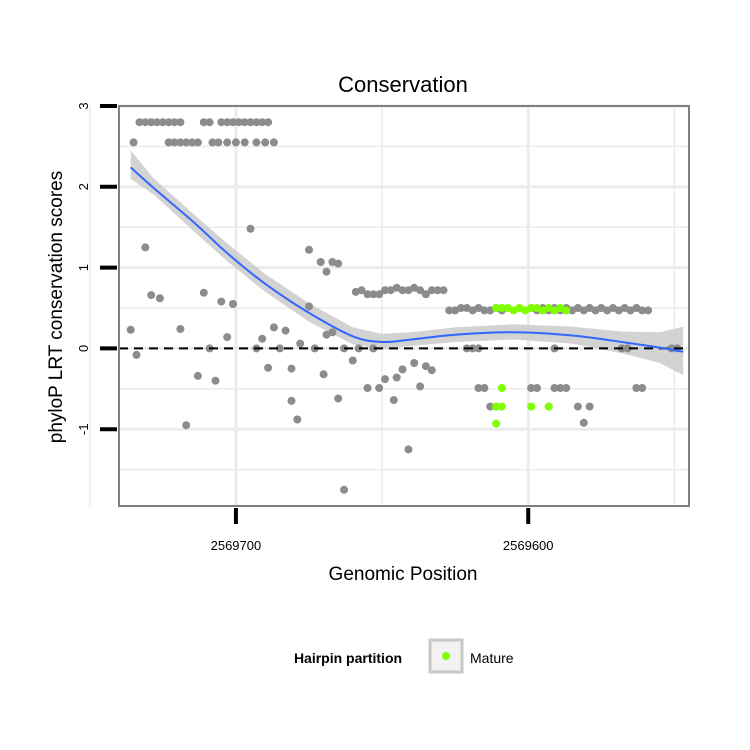  What do you see at coordinates (492, 658) in the screenshot?
I see `legend-label-mature: Mature` at bounding box center [492, 658].